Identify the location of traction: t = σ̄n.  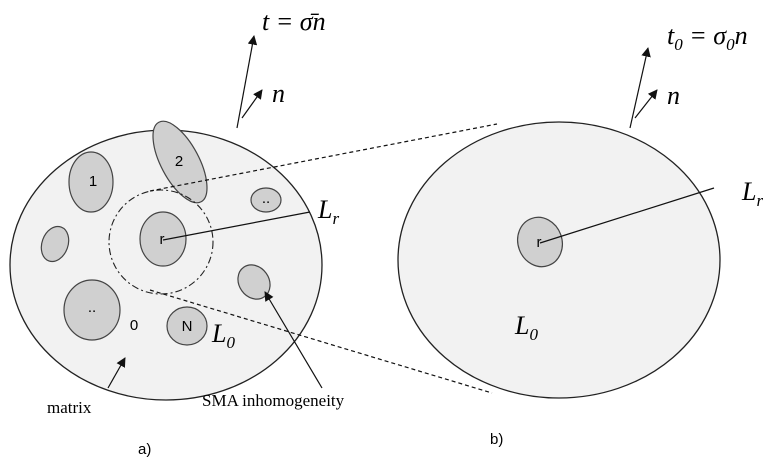
(294, 21).